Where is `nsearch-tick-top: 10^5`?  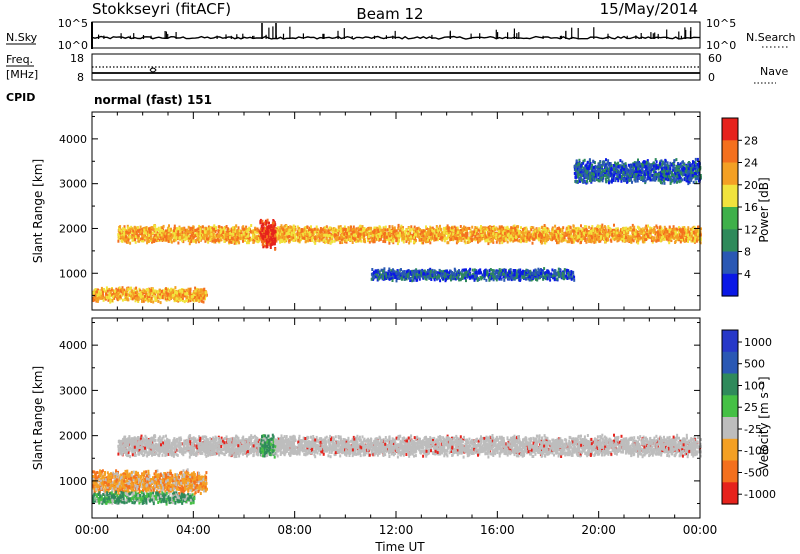
nsearch-tick-top: 10^5 is located at coordinates (721, 23).